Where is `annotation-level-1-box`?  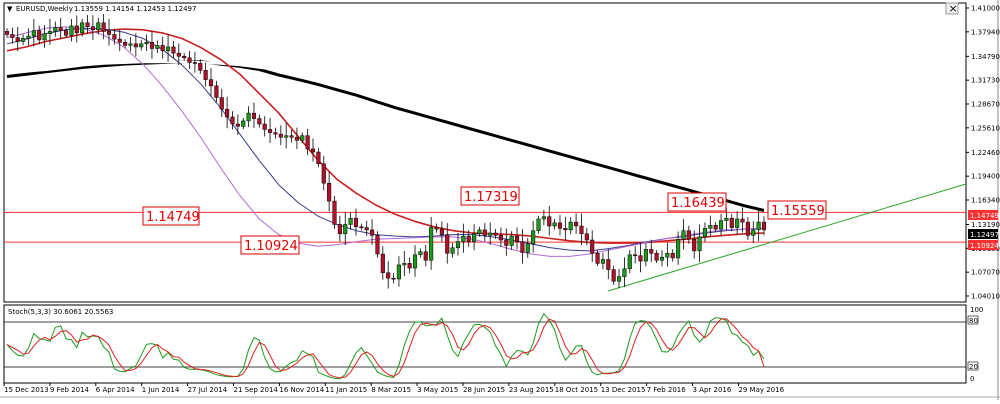
annotation-level-1-box is located at coordinates (171, 216).